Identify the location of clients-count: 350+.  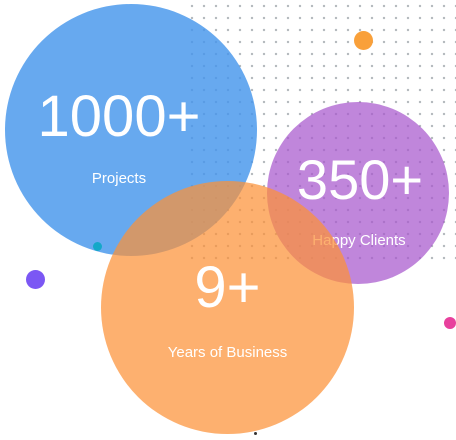
(360, 179).